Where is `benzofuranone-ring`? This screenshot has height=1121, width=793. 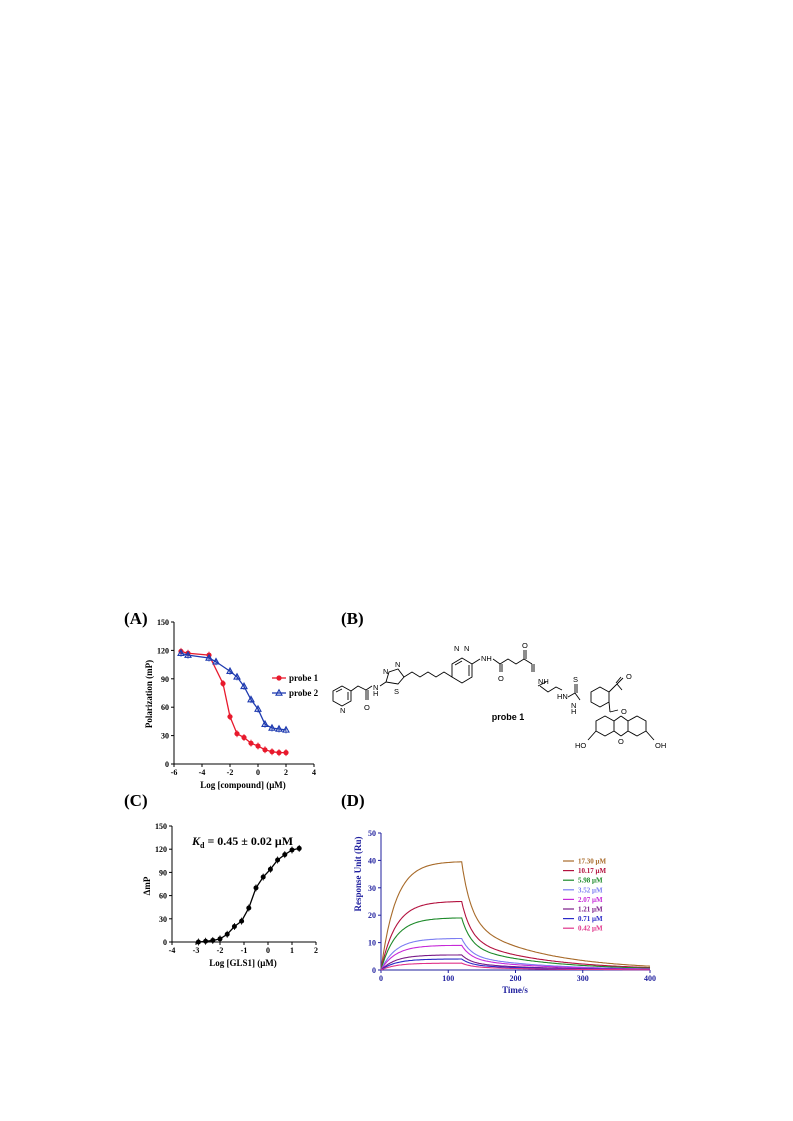
benzofuranone-ring is located at coordinates (600, 697).